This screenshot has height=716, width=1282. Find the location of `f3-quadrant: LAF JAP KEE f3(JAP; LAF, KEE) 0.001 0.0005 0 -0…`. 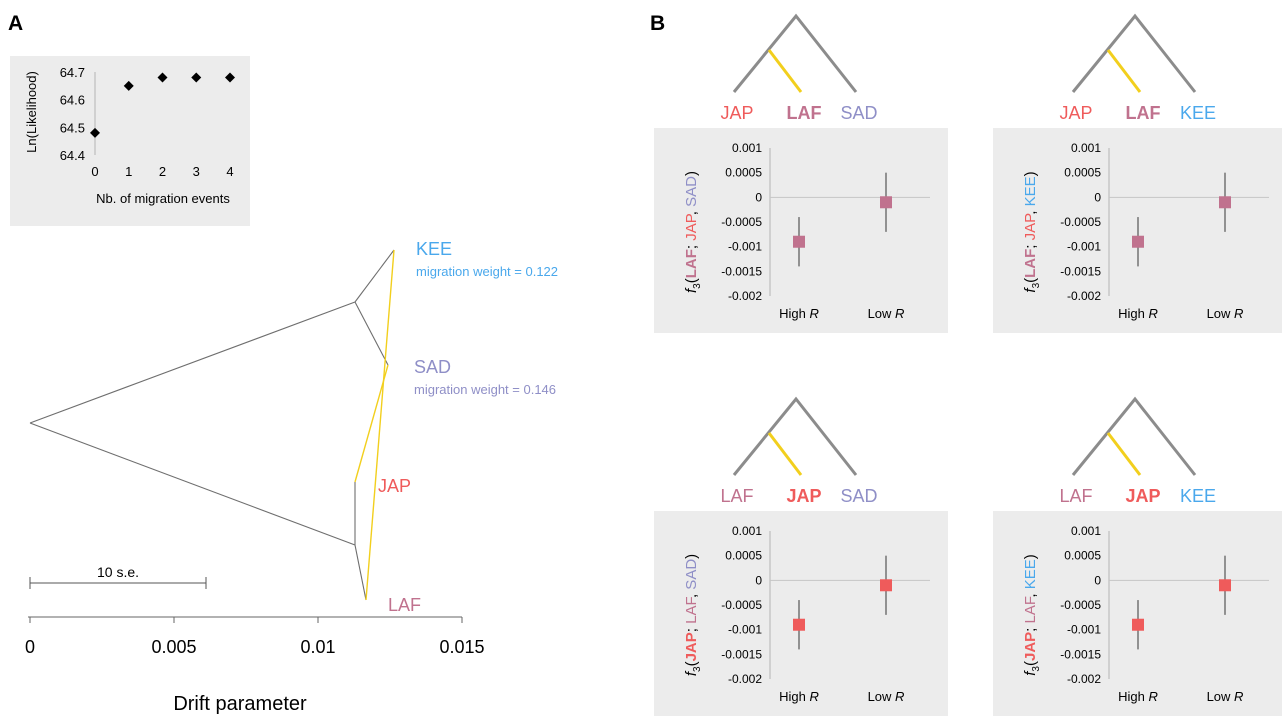

f3-quadrant: LAF JAP KEE f3(JAP; LAF, KEE) 0.001 0.0005 0 -0… is located at coordinates (1137, 556).